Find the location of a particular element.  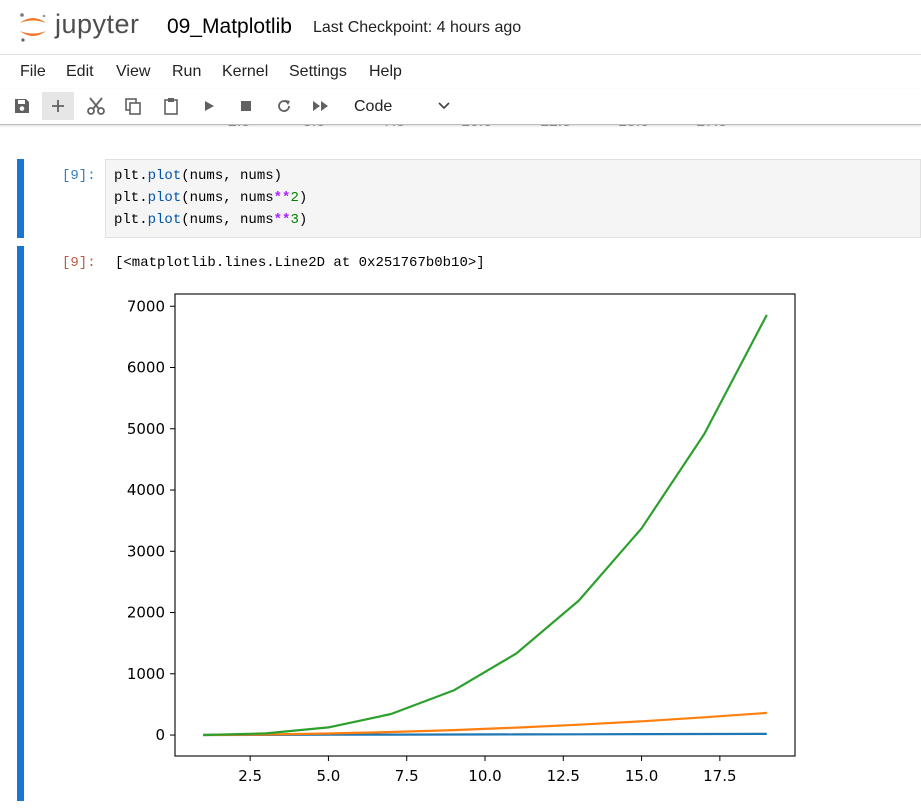

cell-type-label: Code is located at coordinates (373, 106).